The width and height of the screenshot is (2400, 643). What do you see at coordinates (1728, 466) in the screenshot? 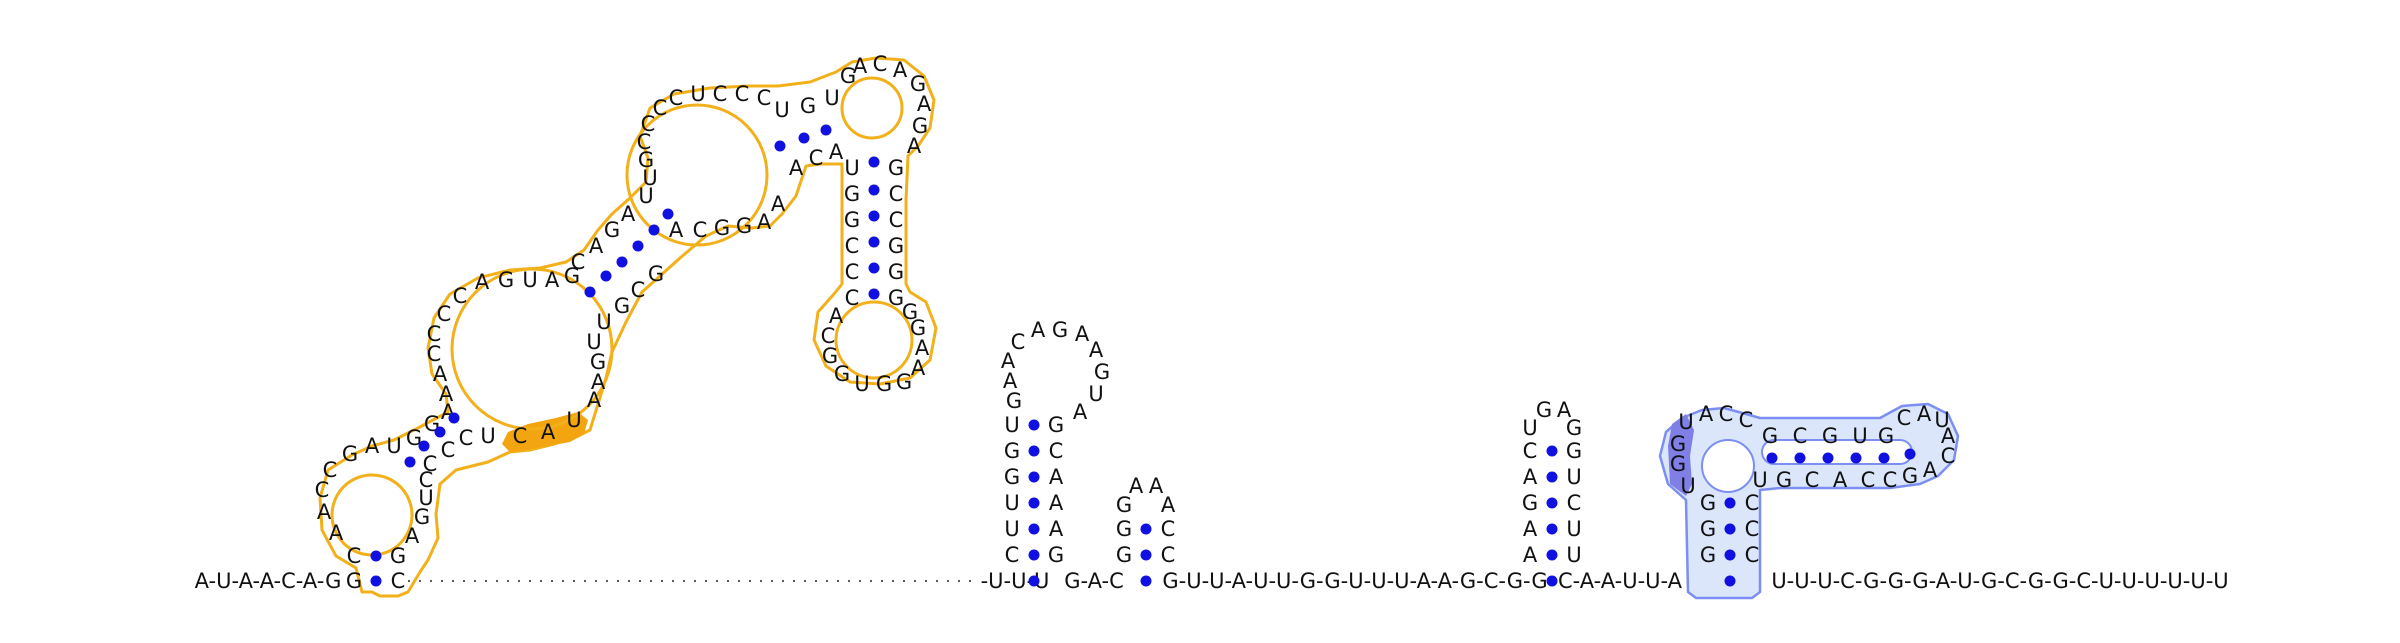
I see `blue-inner-loop` at bounding box center [1728, 466].